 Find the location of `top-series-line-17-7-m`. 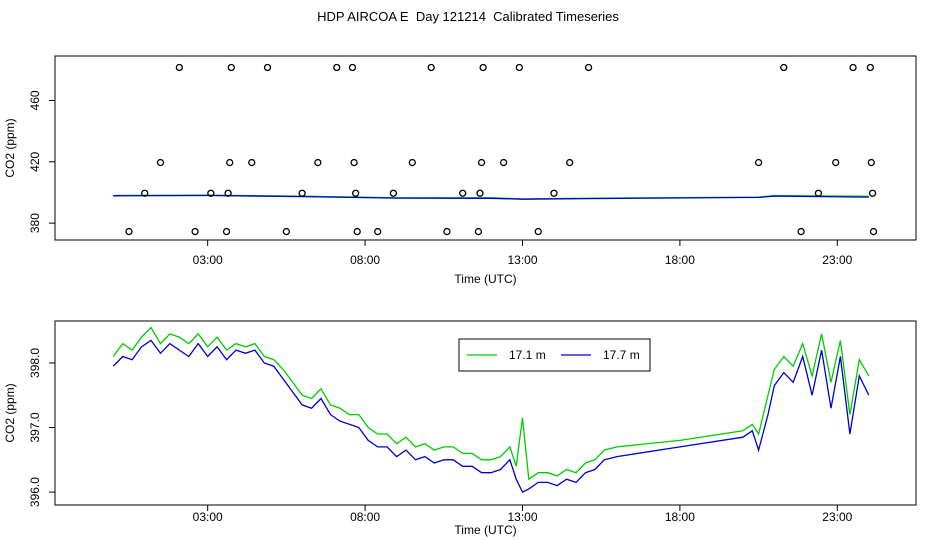

top-series-line-17-7-m is located at coordinates (491, 197).